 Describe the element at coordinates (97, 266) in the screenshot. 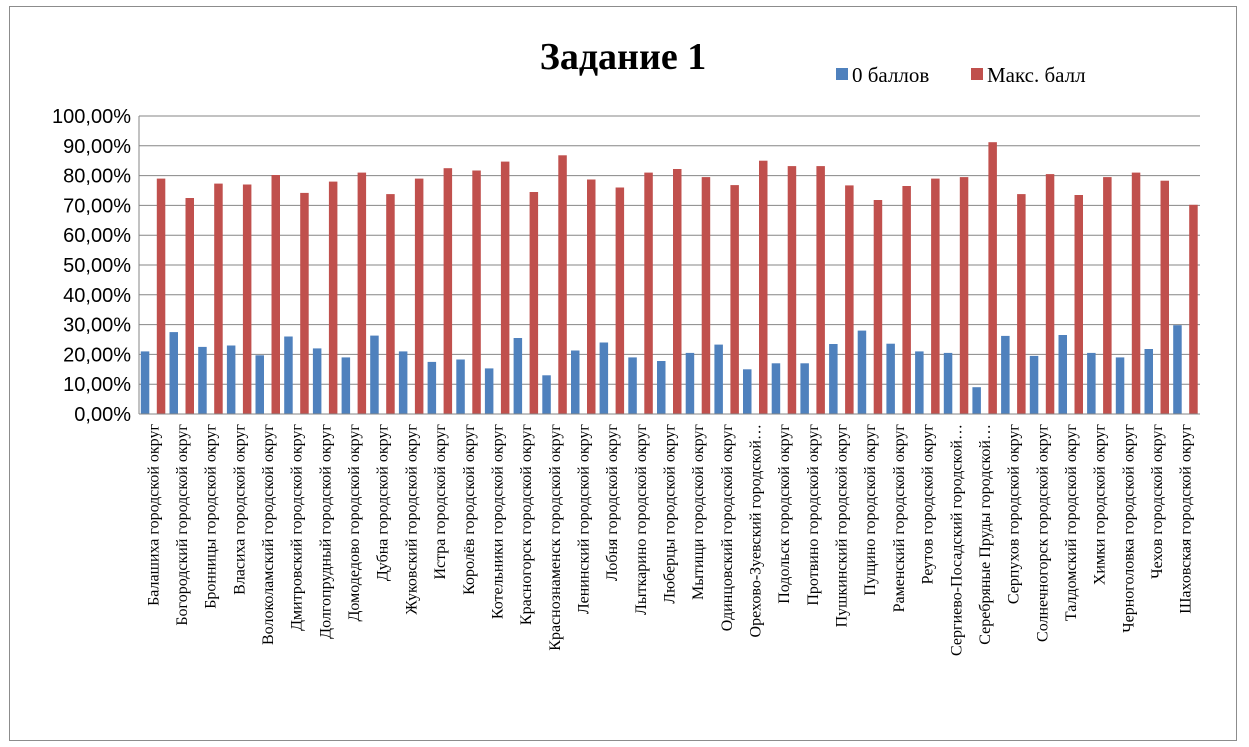

I see `y-tick-label: 50,00%` at that location.